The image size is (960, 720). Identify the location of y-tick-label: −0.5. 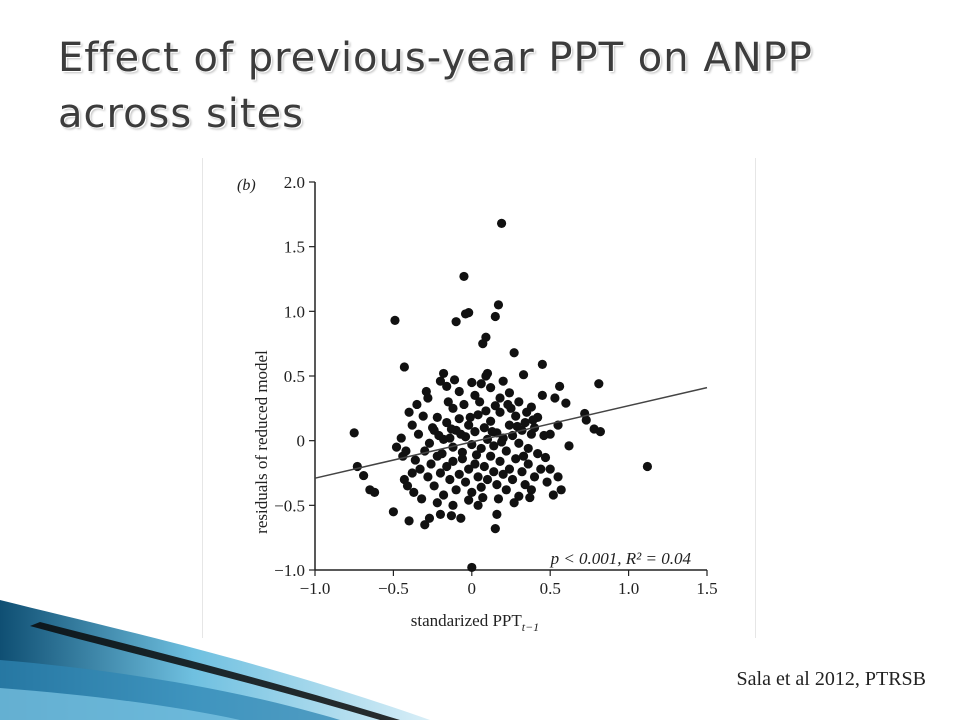
(289, 505).